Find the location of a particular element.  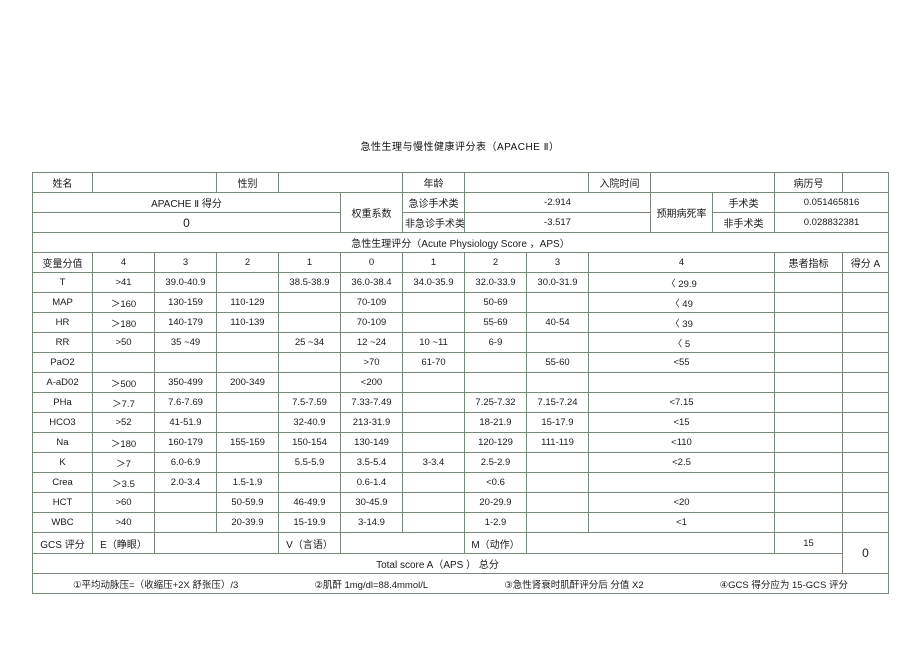

cell-r4-c1 is located at coordinates (185, 362).